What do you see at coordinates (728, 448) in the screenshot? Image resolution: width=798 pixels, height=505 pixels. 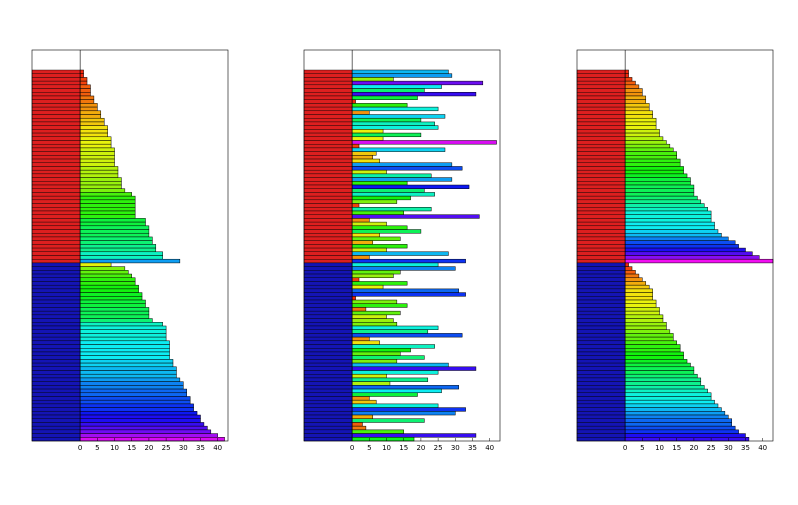 I see `x-tick-label: 30` at bounding box center [728, 448].